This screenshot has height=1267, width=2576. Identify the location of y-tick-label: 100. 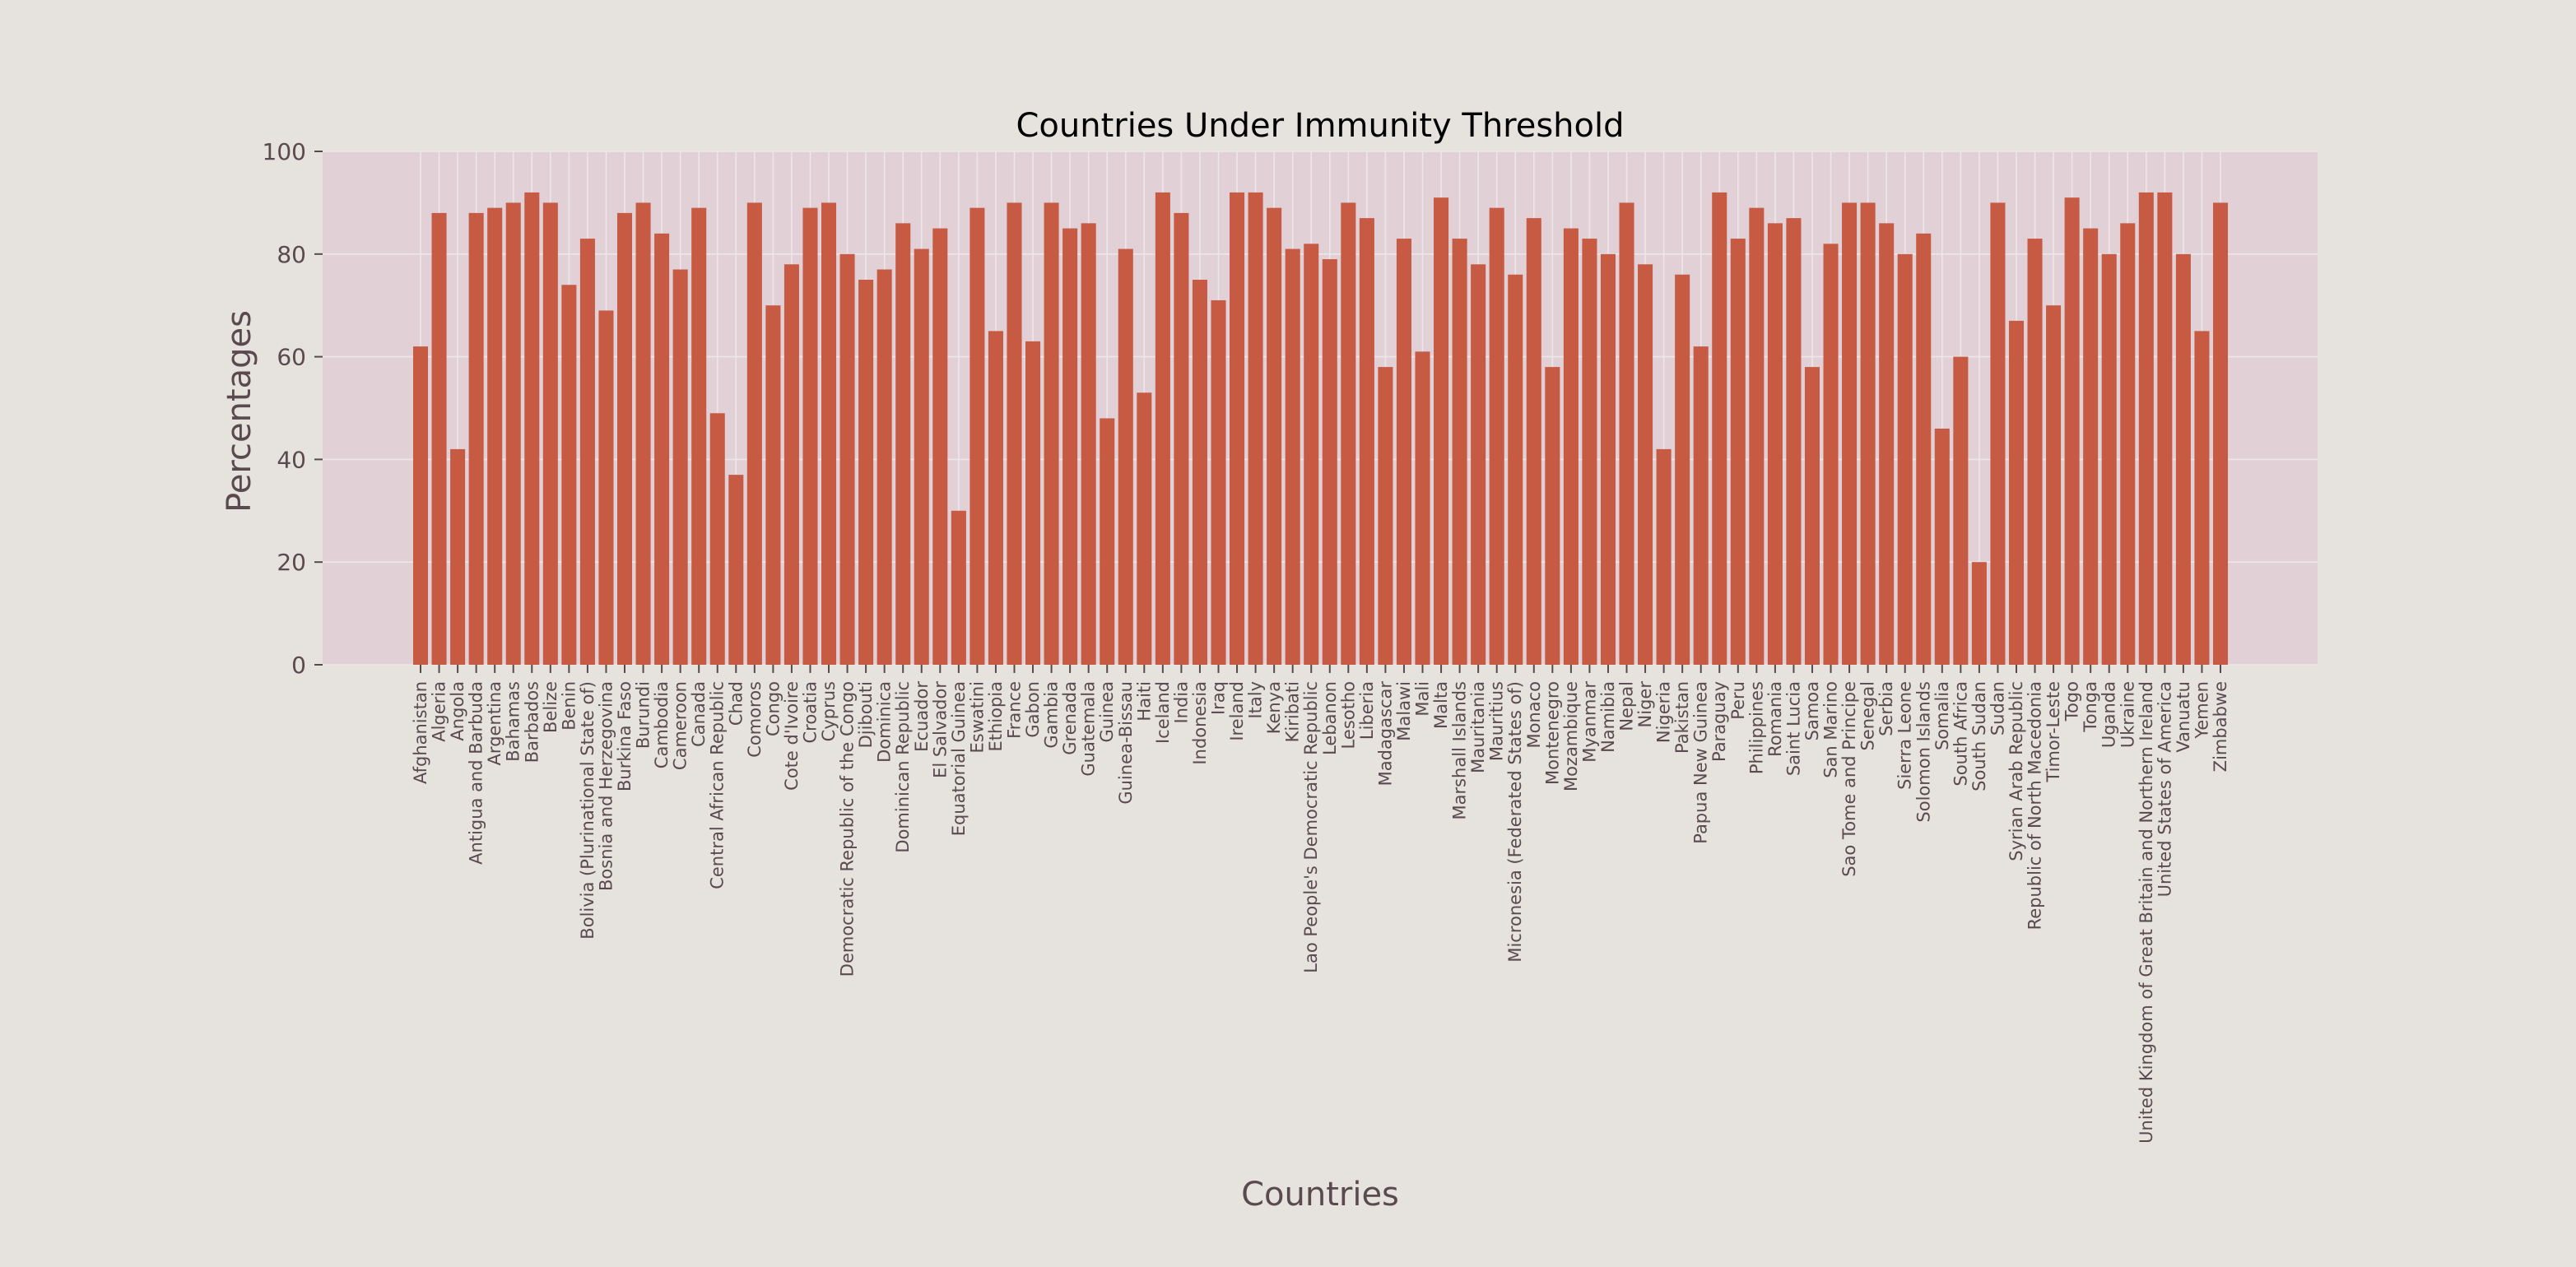
(284, 151).